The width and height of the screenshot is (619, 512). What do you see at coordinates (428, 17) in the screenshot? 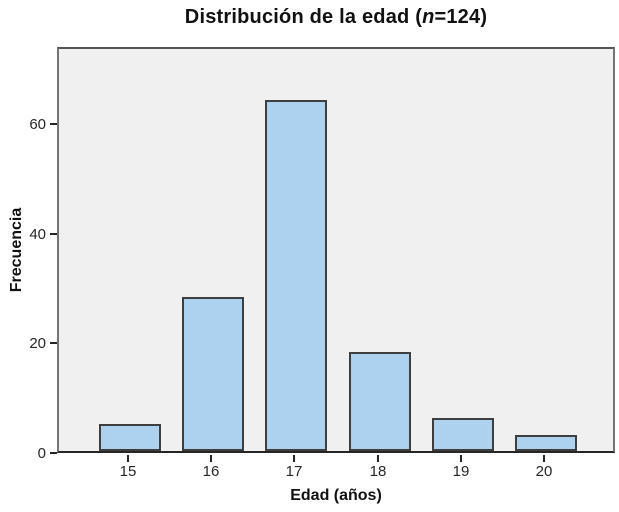
I see `chart-title-n: n` at bounding box center [428, 17].